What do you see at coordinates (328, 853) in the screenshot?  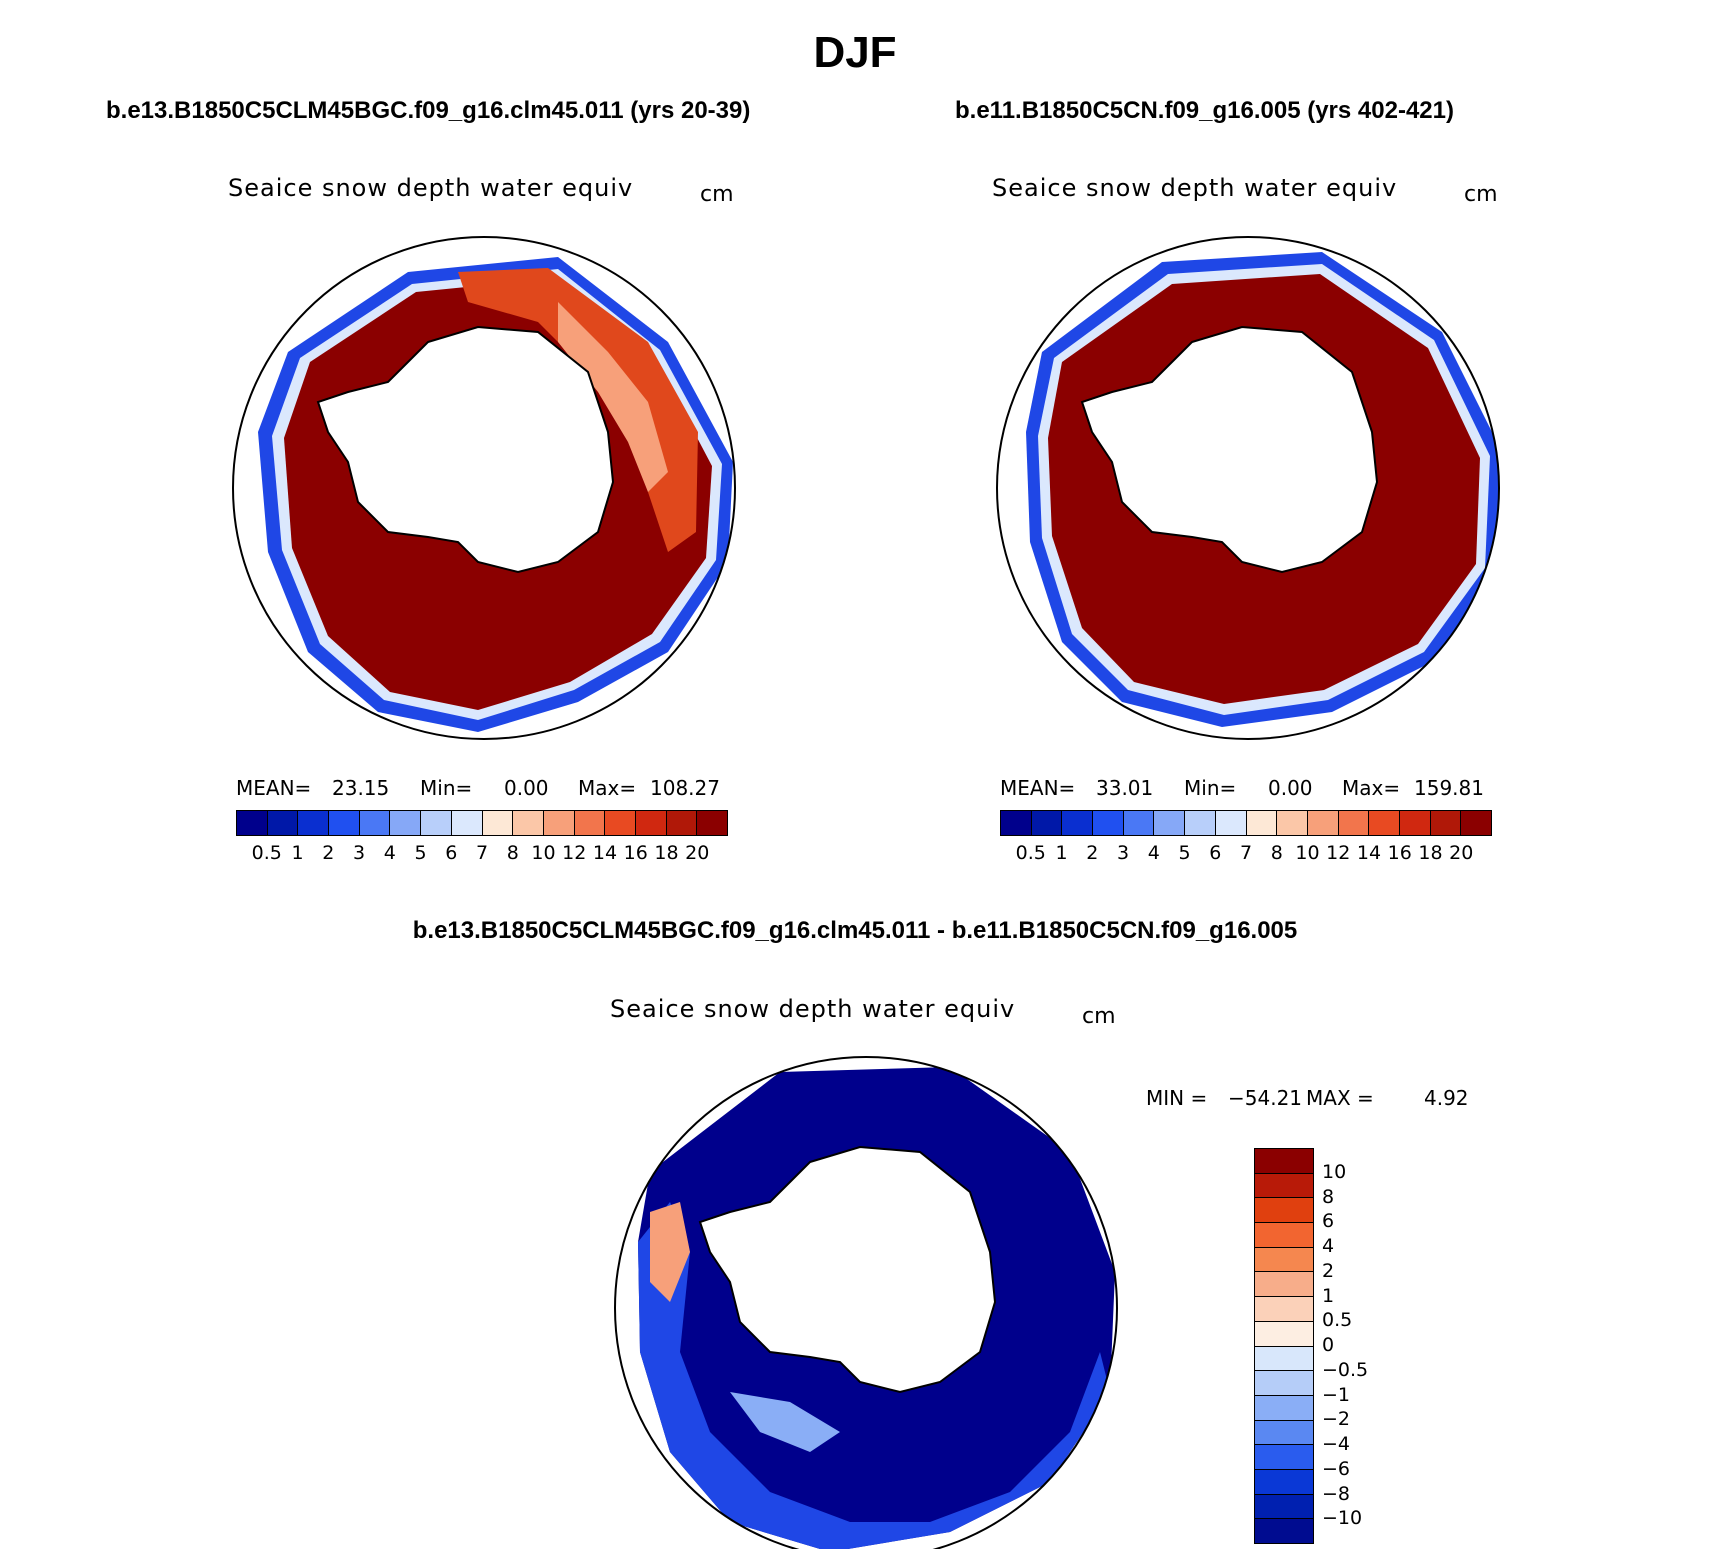 I see `panel1-colorbar-tick-label: 2` at bounding box center [328, 853].